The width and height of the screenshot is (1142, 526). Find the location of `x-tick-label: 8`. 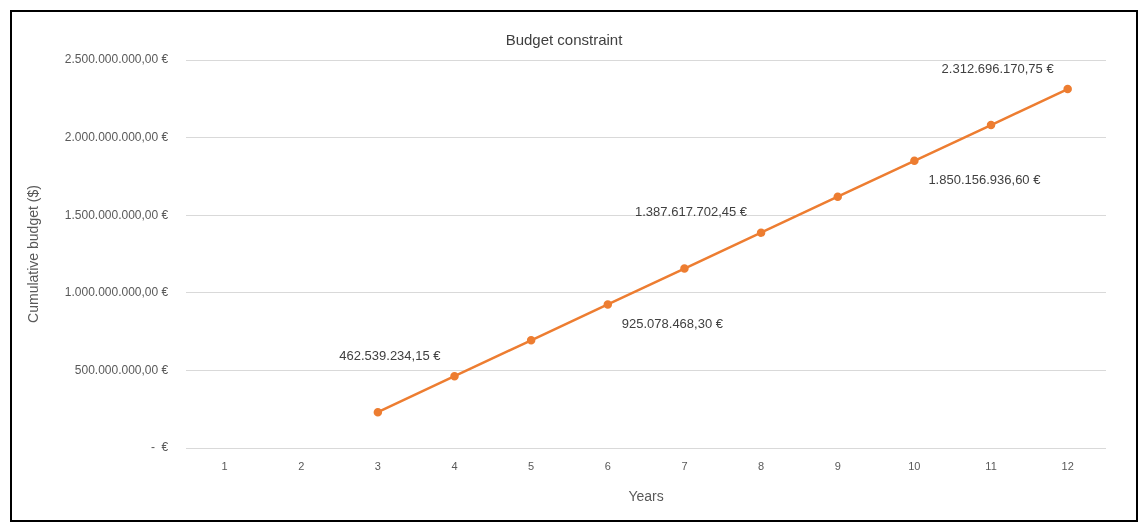

x-tick-label: 8 is located at coordinates (761, 465).